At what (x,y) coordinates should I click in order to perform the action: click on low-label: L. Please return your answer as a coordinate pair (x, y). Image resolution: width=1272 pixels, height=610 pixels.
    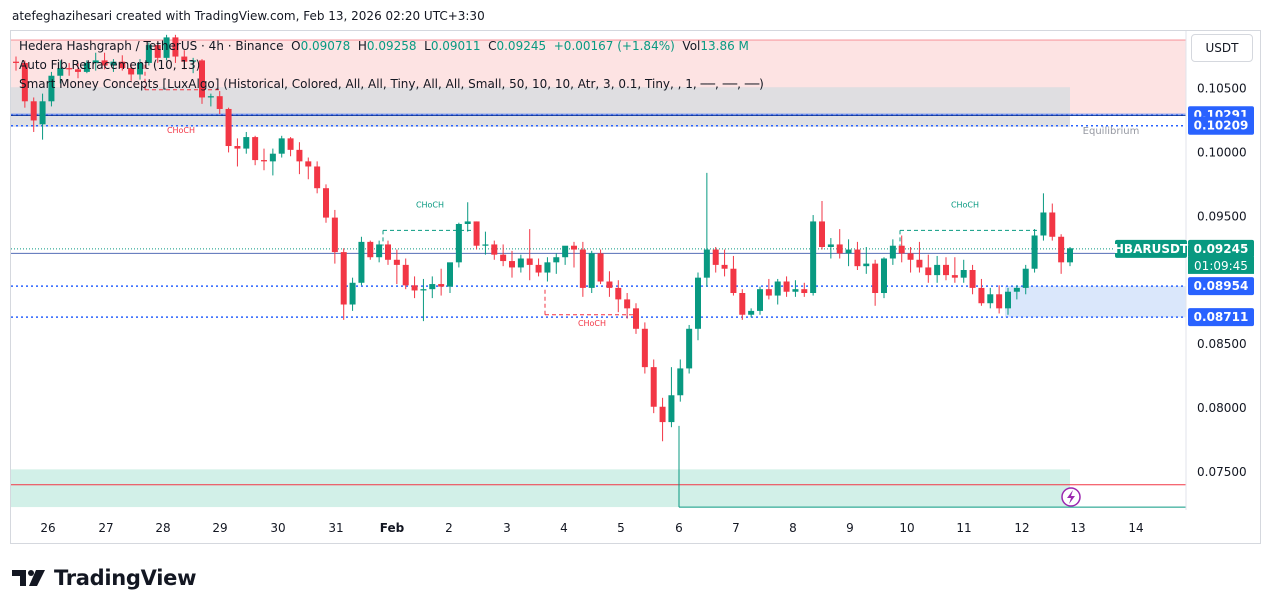
    Looking at the image, I should click on (427, 46).